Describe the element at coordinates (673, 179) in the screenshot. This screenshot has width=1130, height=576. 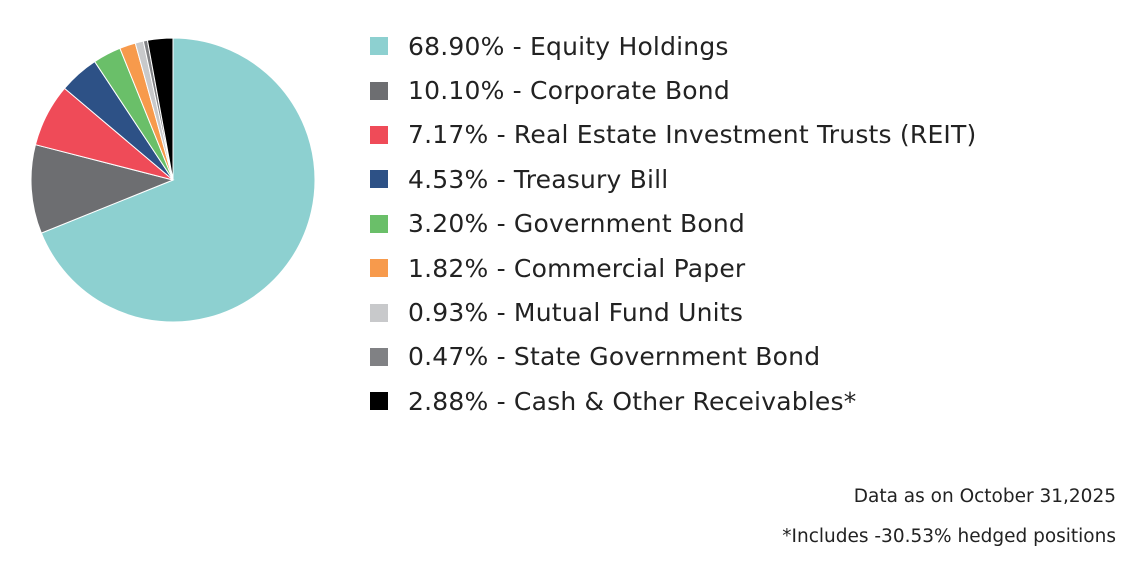
I see `legend-item-3: 4.53% - Treasury Bill` at that location.